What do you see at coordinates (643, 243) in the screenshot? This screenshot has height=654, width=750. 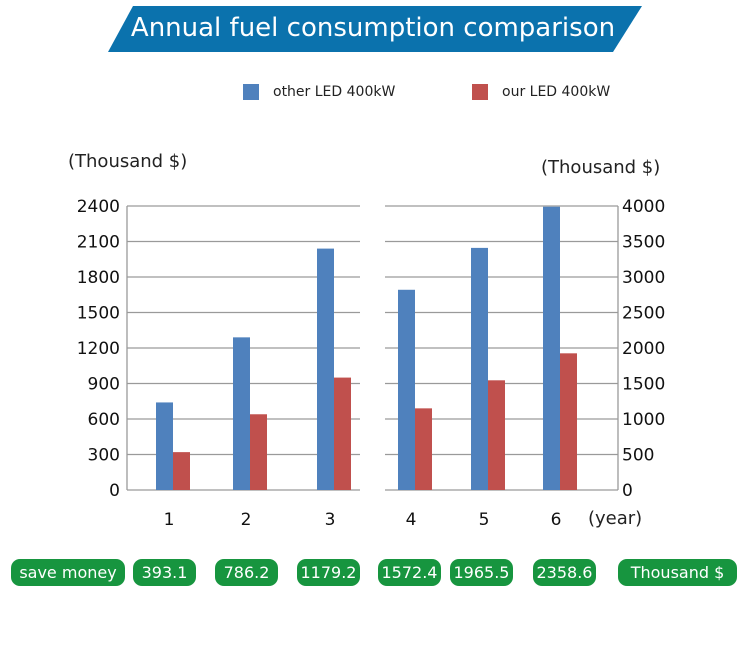 I see `y-tick-label: 3500` at bounding box center [643, 243].